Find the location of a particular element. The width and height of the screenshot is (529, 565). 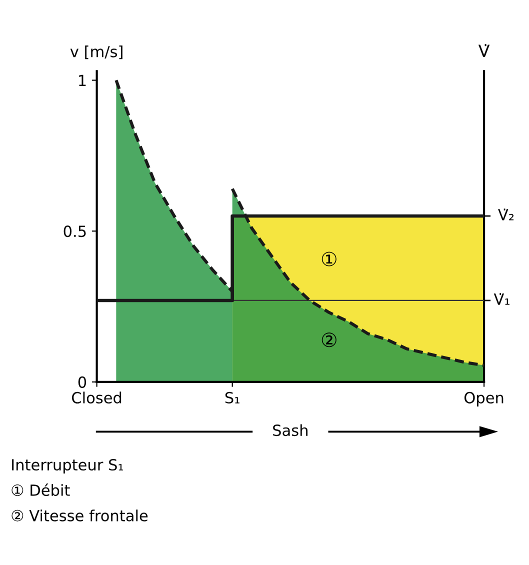

text: Interrupteur S₁ is located at coordinates (68, 466).